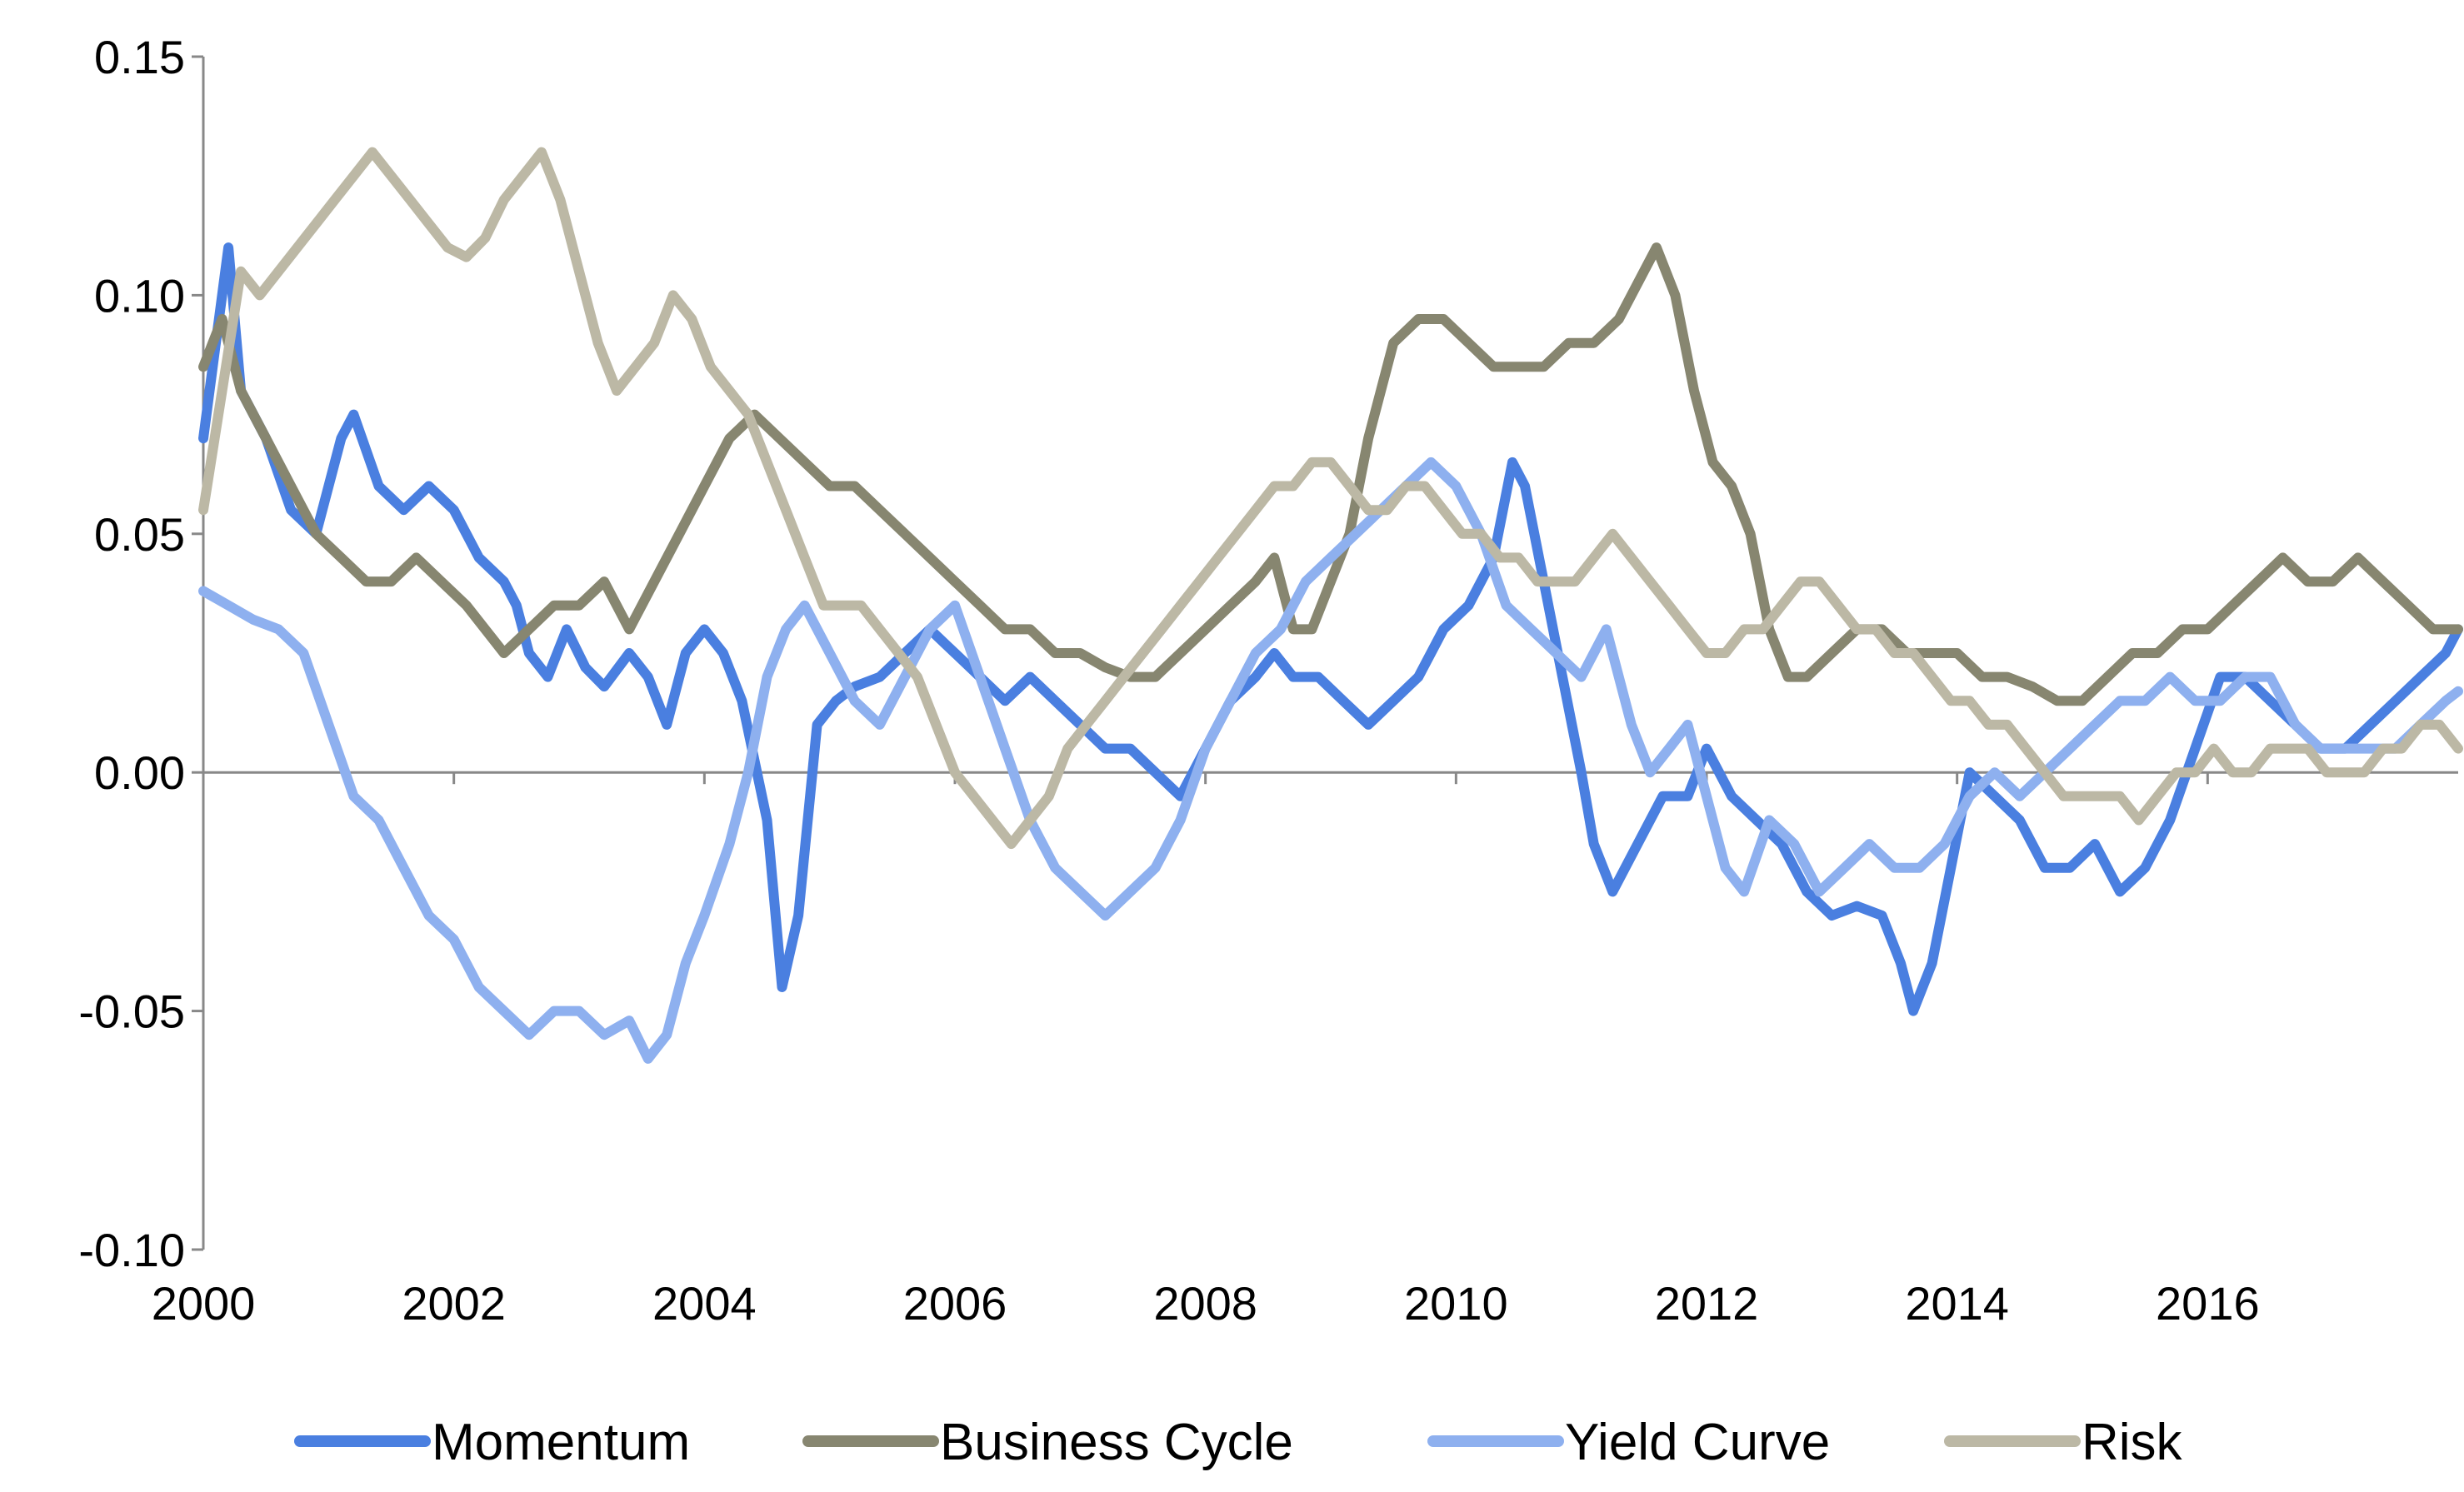 The width and height of the screenshot is (2464, 1492). Describe the element at coordinates (1205, 1304) in the screenshot. I see `x-tick-label: 2008` at that location.